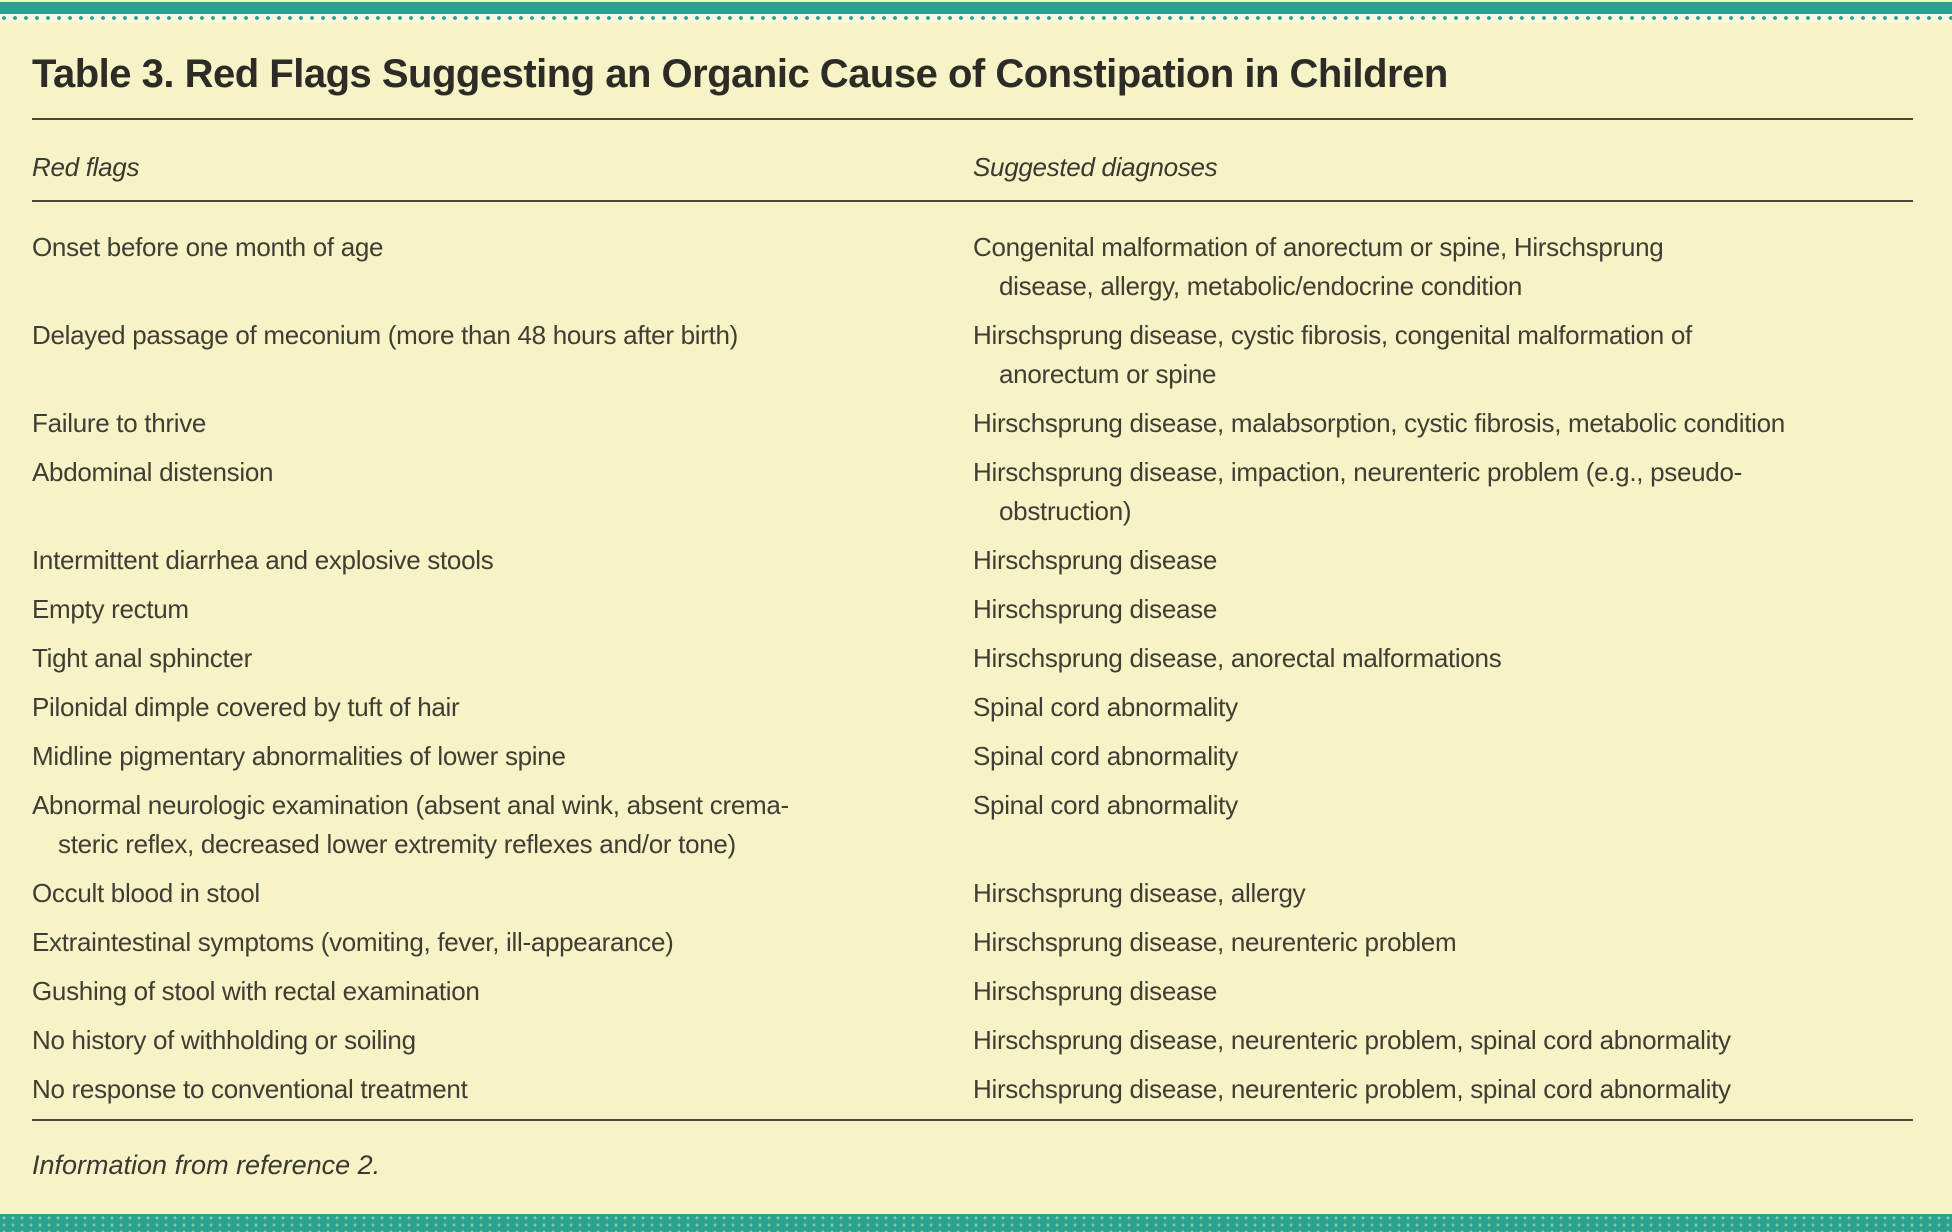 This screenshot has height=1232, width=1952. I want to click on red-flag-cell: Occult blood in stool, so click(146, 893).